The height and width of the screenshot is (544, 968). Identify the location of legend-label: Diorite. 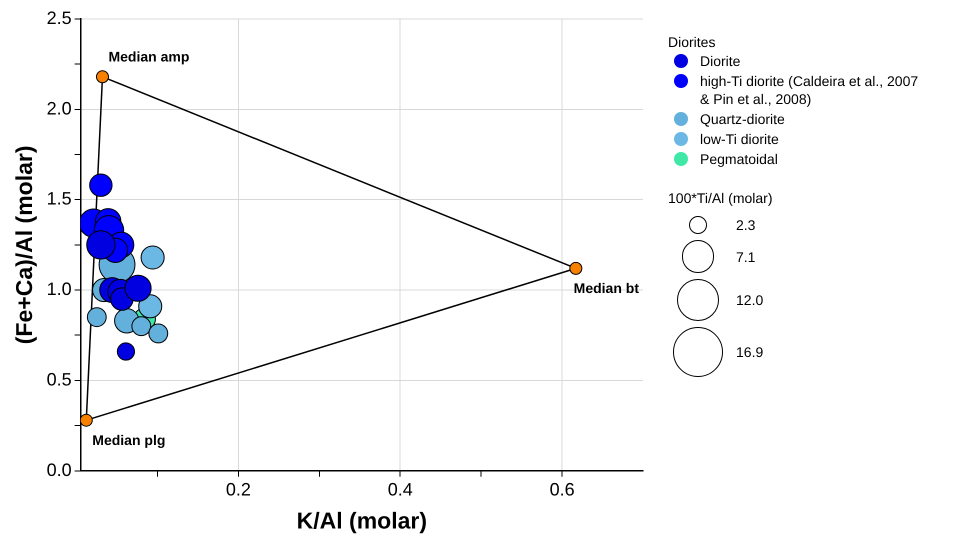
(721, 61).